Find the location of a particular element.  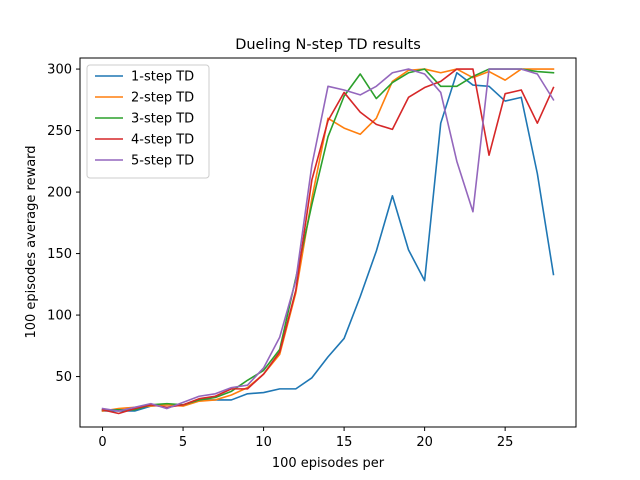

legend-label: 3-step TD is located at coordinates (162, 119).